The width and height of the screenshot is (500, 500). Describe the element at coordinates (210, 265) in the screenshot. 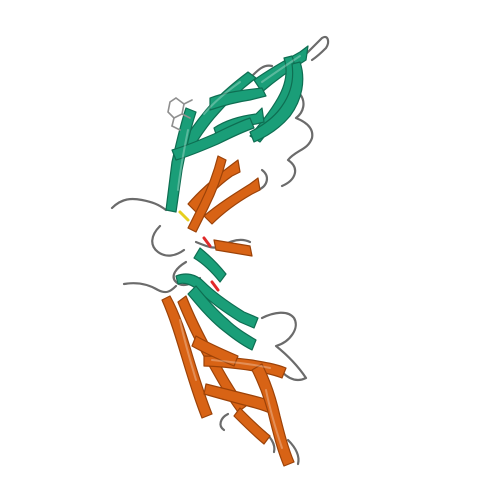

I see `beta-strand-a11` at that location.